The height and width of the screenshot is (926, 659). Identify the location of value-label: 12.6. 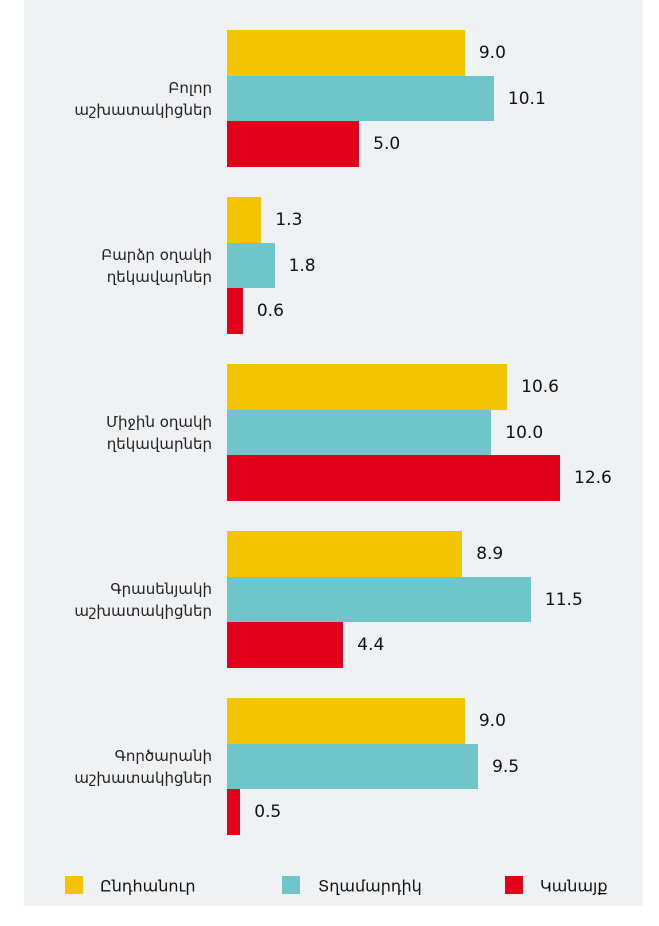
(593, 478).